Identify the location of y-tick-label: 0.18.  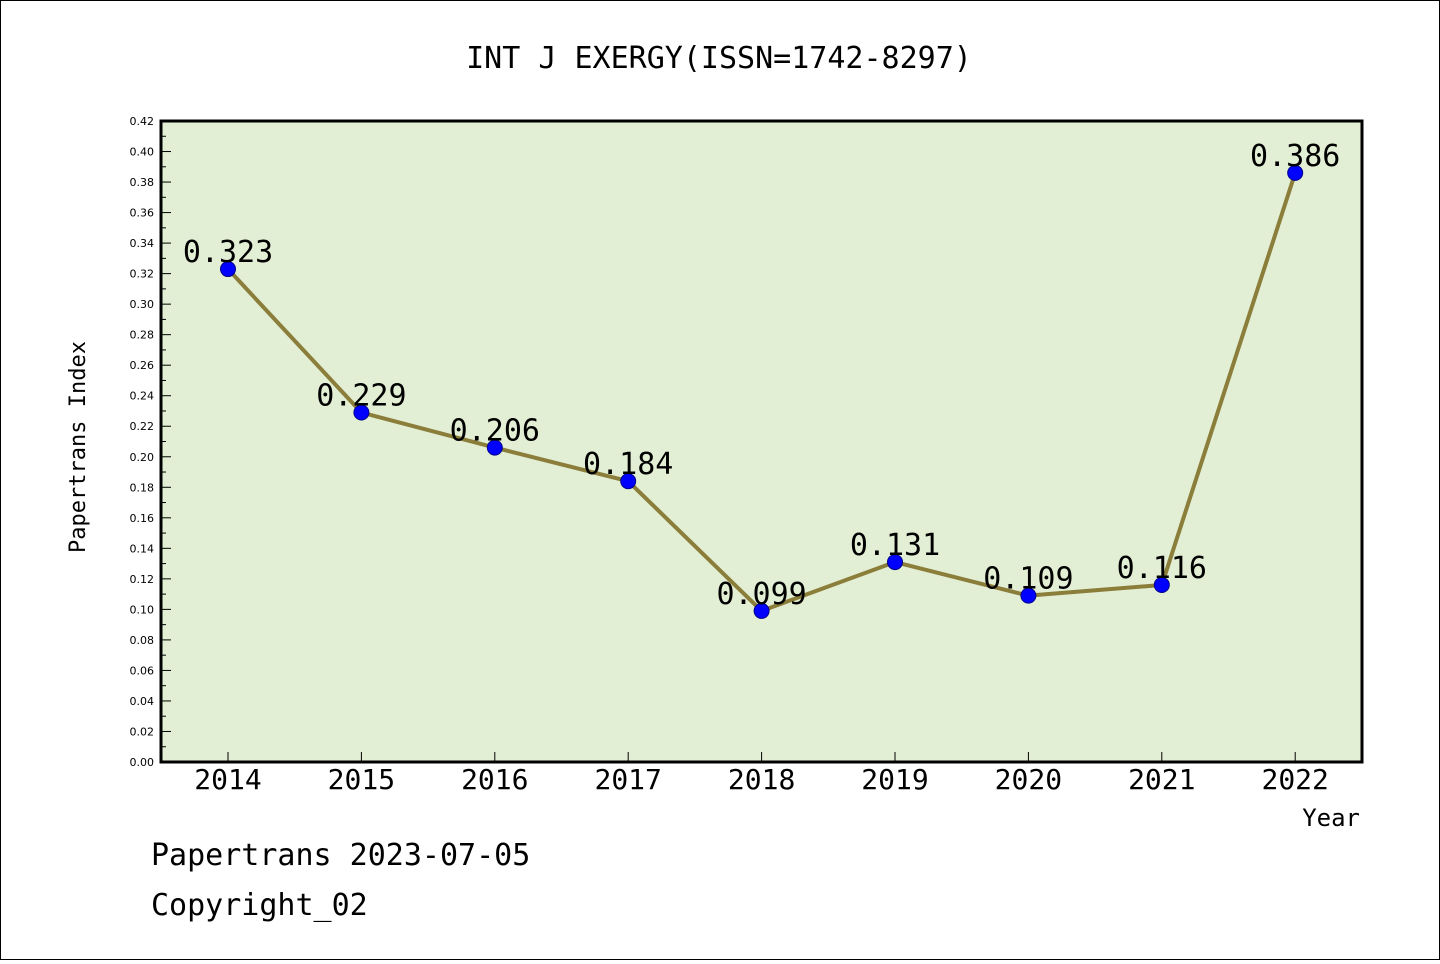
(142, 487).